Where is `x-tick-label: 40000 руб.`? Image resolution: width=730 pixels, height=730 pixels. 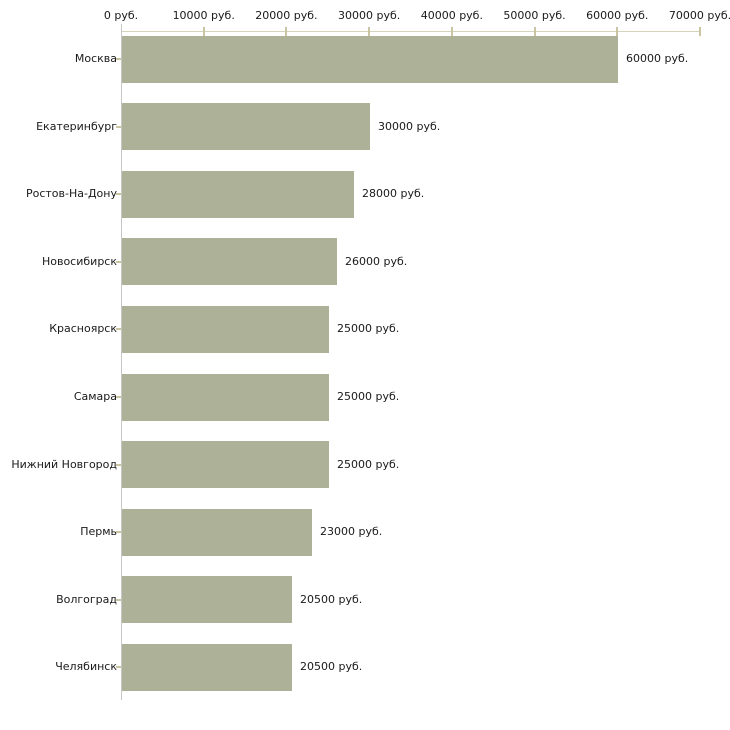
x-tick-label: 40000 руб. is located at coordinates (451, 15).